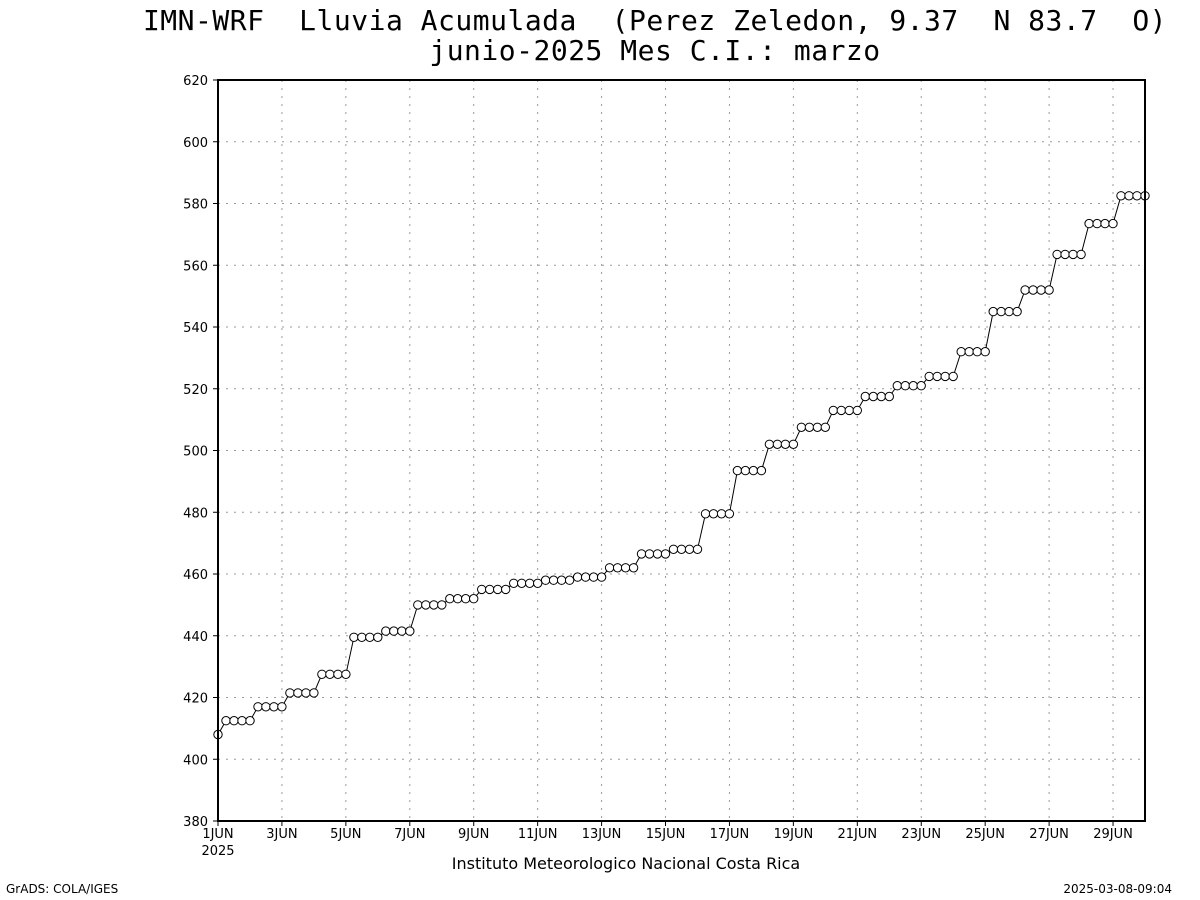 The height and width of the screenshot is (900, 1200). Describe the element at coordinates (666, 834) in the screenshot. I see `x-tick-label: 15JUN` at that location.